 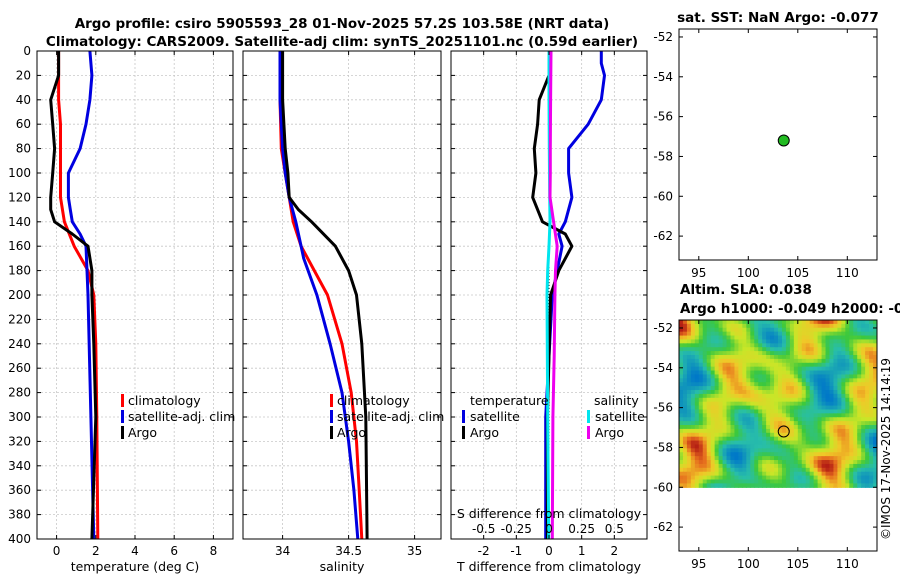 I want to click on temperature-lines, so click(x=74, y=295).